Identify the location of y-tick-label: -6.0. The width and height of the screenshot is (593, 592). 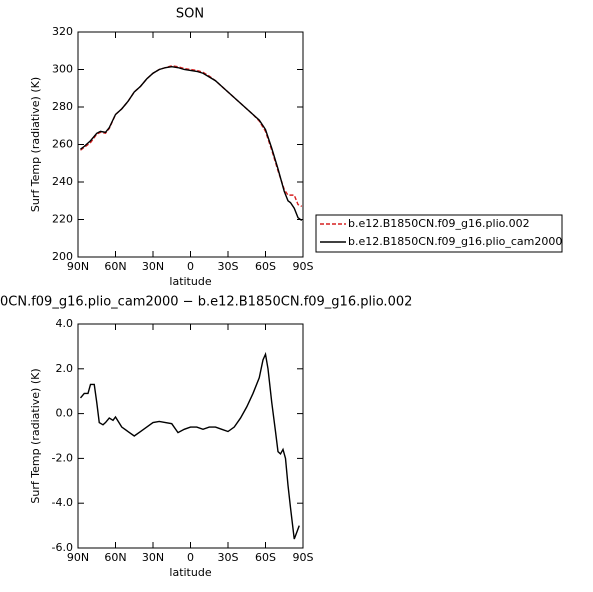
(62, 547).